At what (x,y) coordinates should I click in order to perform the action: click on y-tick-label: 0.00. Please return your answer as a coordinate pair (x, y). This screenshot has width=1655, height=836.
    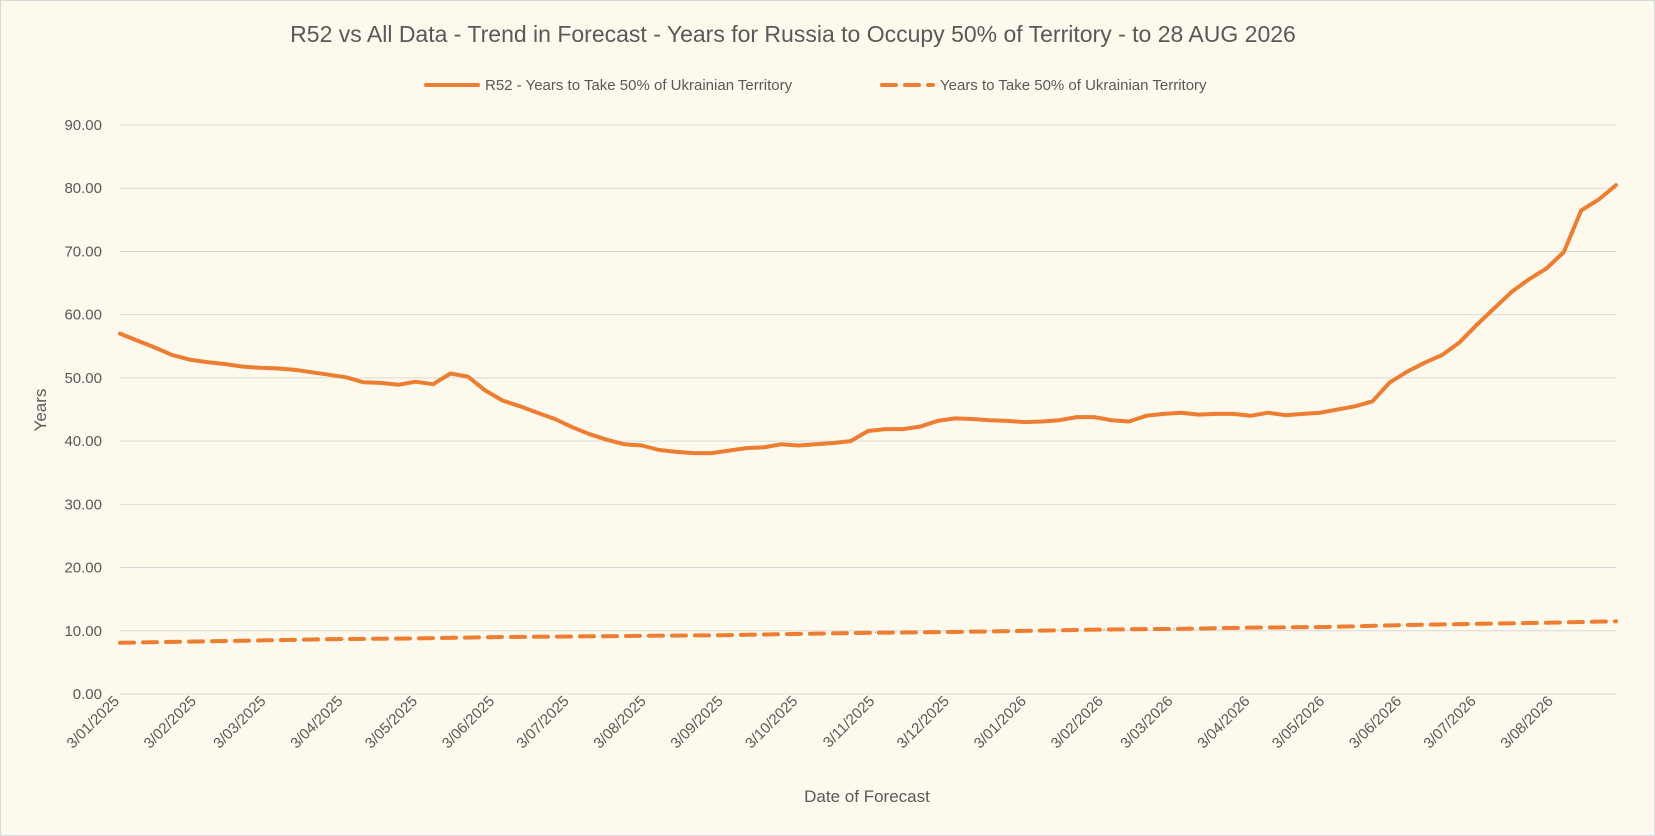
    Looking at the image, I should click on (87, 694).